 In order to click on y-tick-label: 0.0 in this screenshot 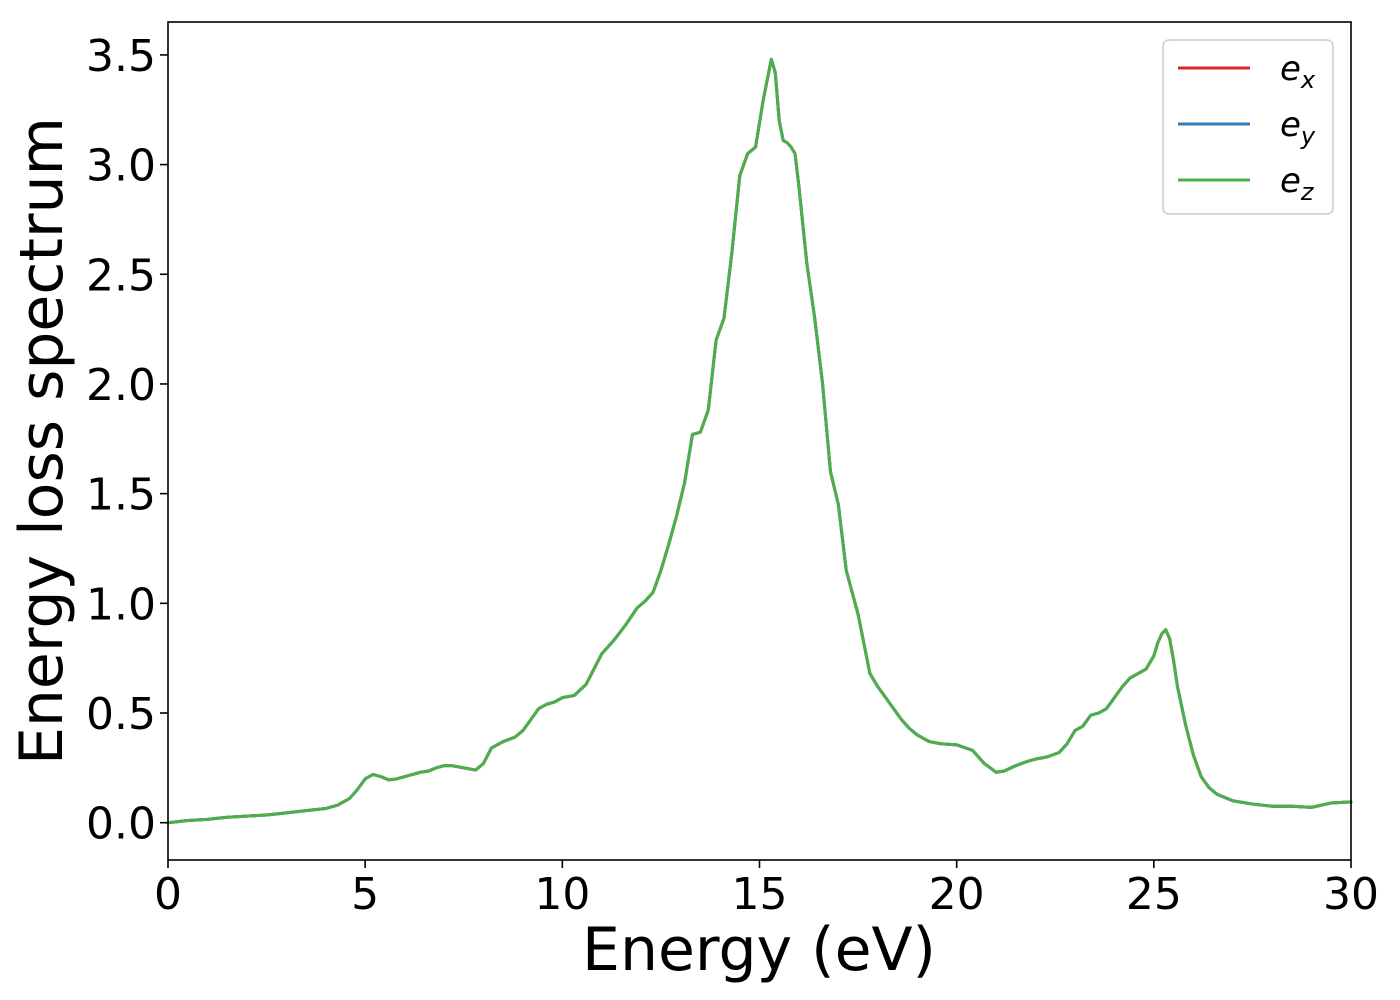, I will do `click(121, 824)`.